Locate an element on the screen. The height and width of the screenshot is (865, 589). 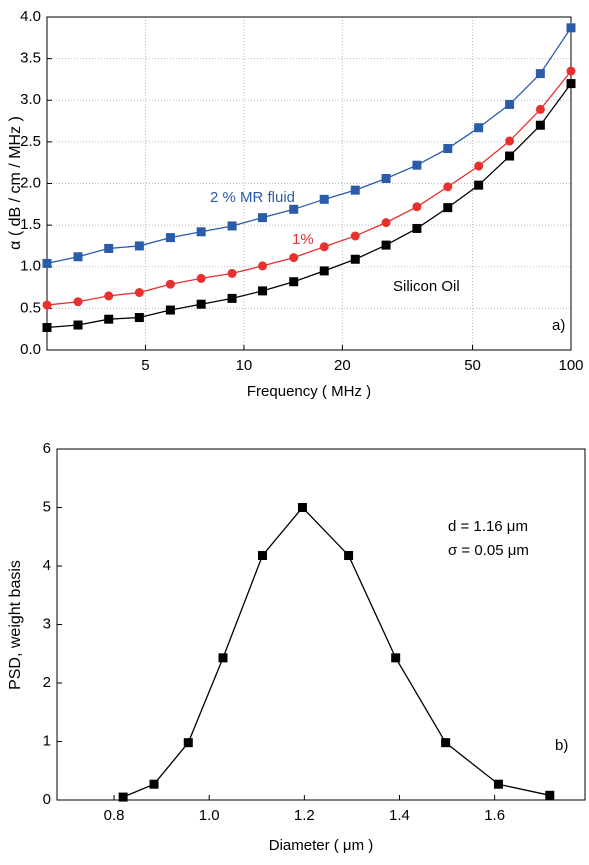
x-axis-label: Frequency ( MHz ) is located at coordinates (309, 391).